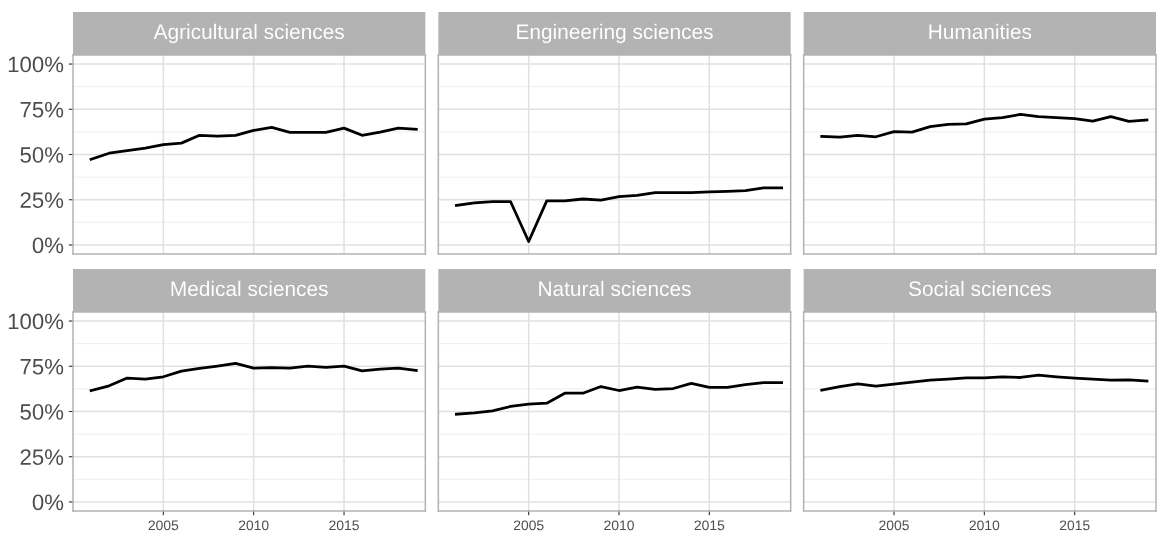 This screenshot has height=535, width=1159. What do you see at coordinates (615, 288) in the screenshot?
I see `chart-title: Natural sciences` at bounding box center [615, 288].